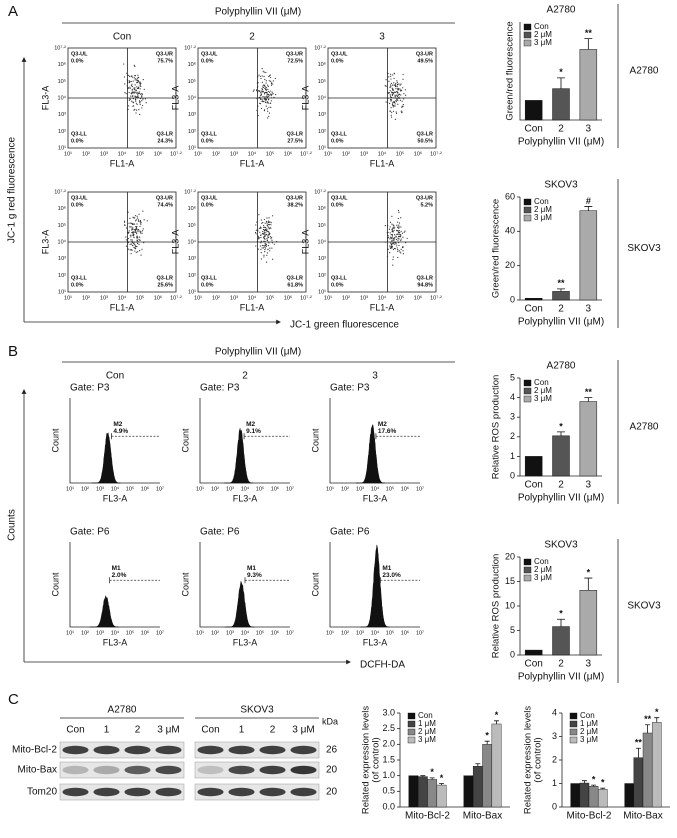 The height and width of the screenshot is (838, 677). Describe the element at coordinates (328, 298) in the screenshot. I see `x-tick-label: 10¹` at that location.